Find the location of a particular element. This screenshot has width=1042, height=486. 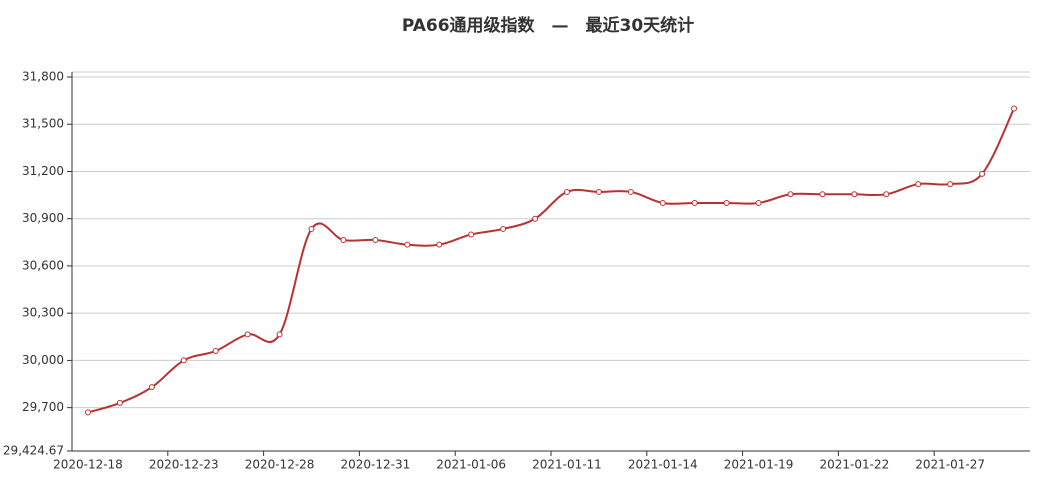

y-tick-label: 31,200 is located at coordinates (43, 171).